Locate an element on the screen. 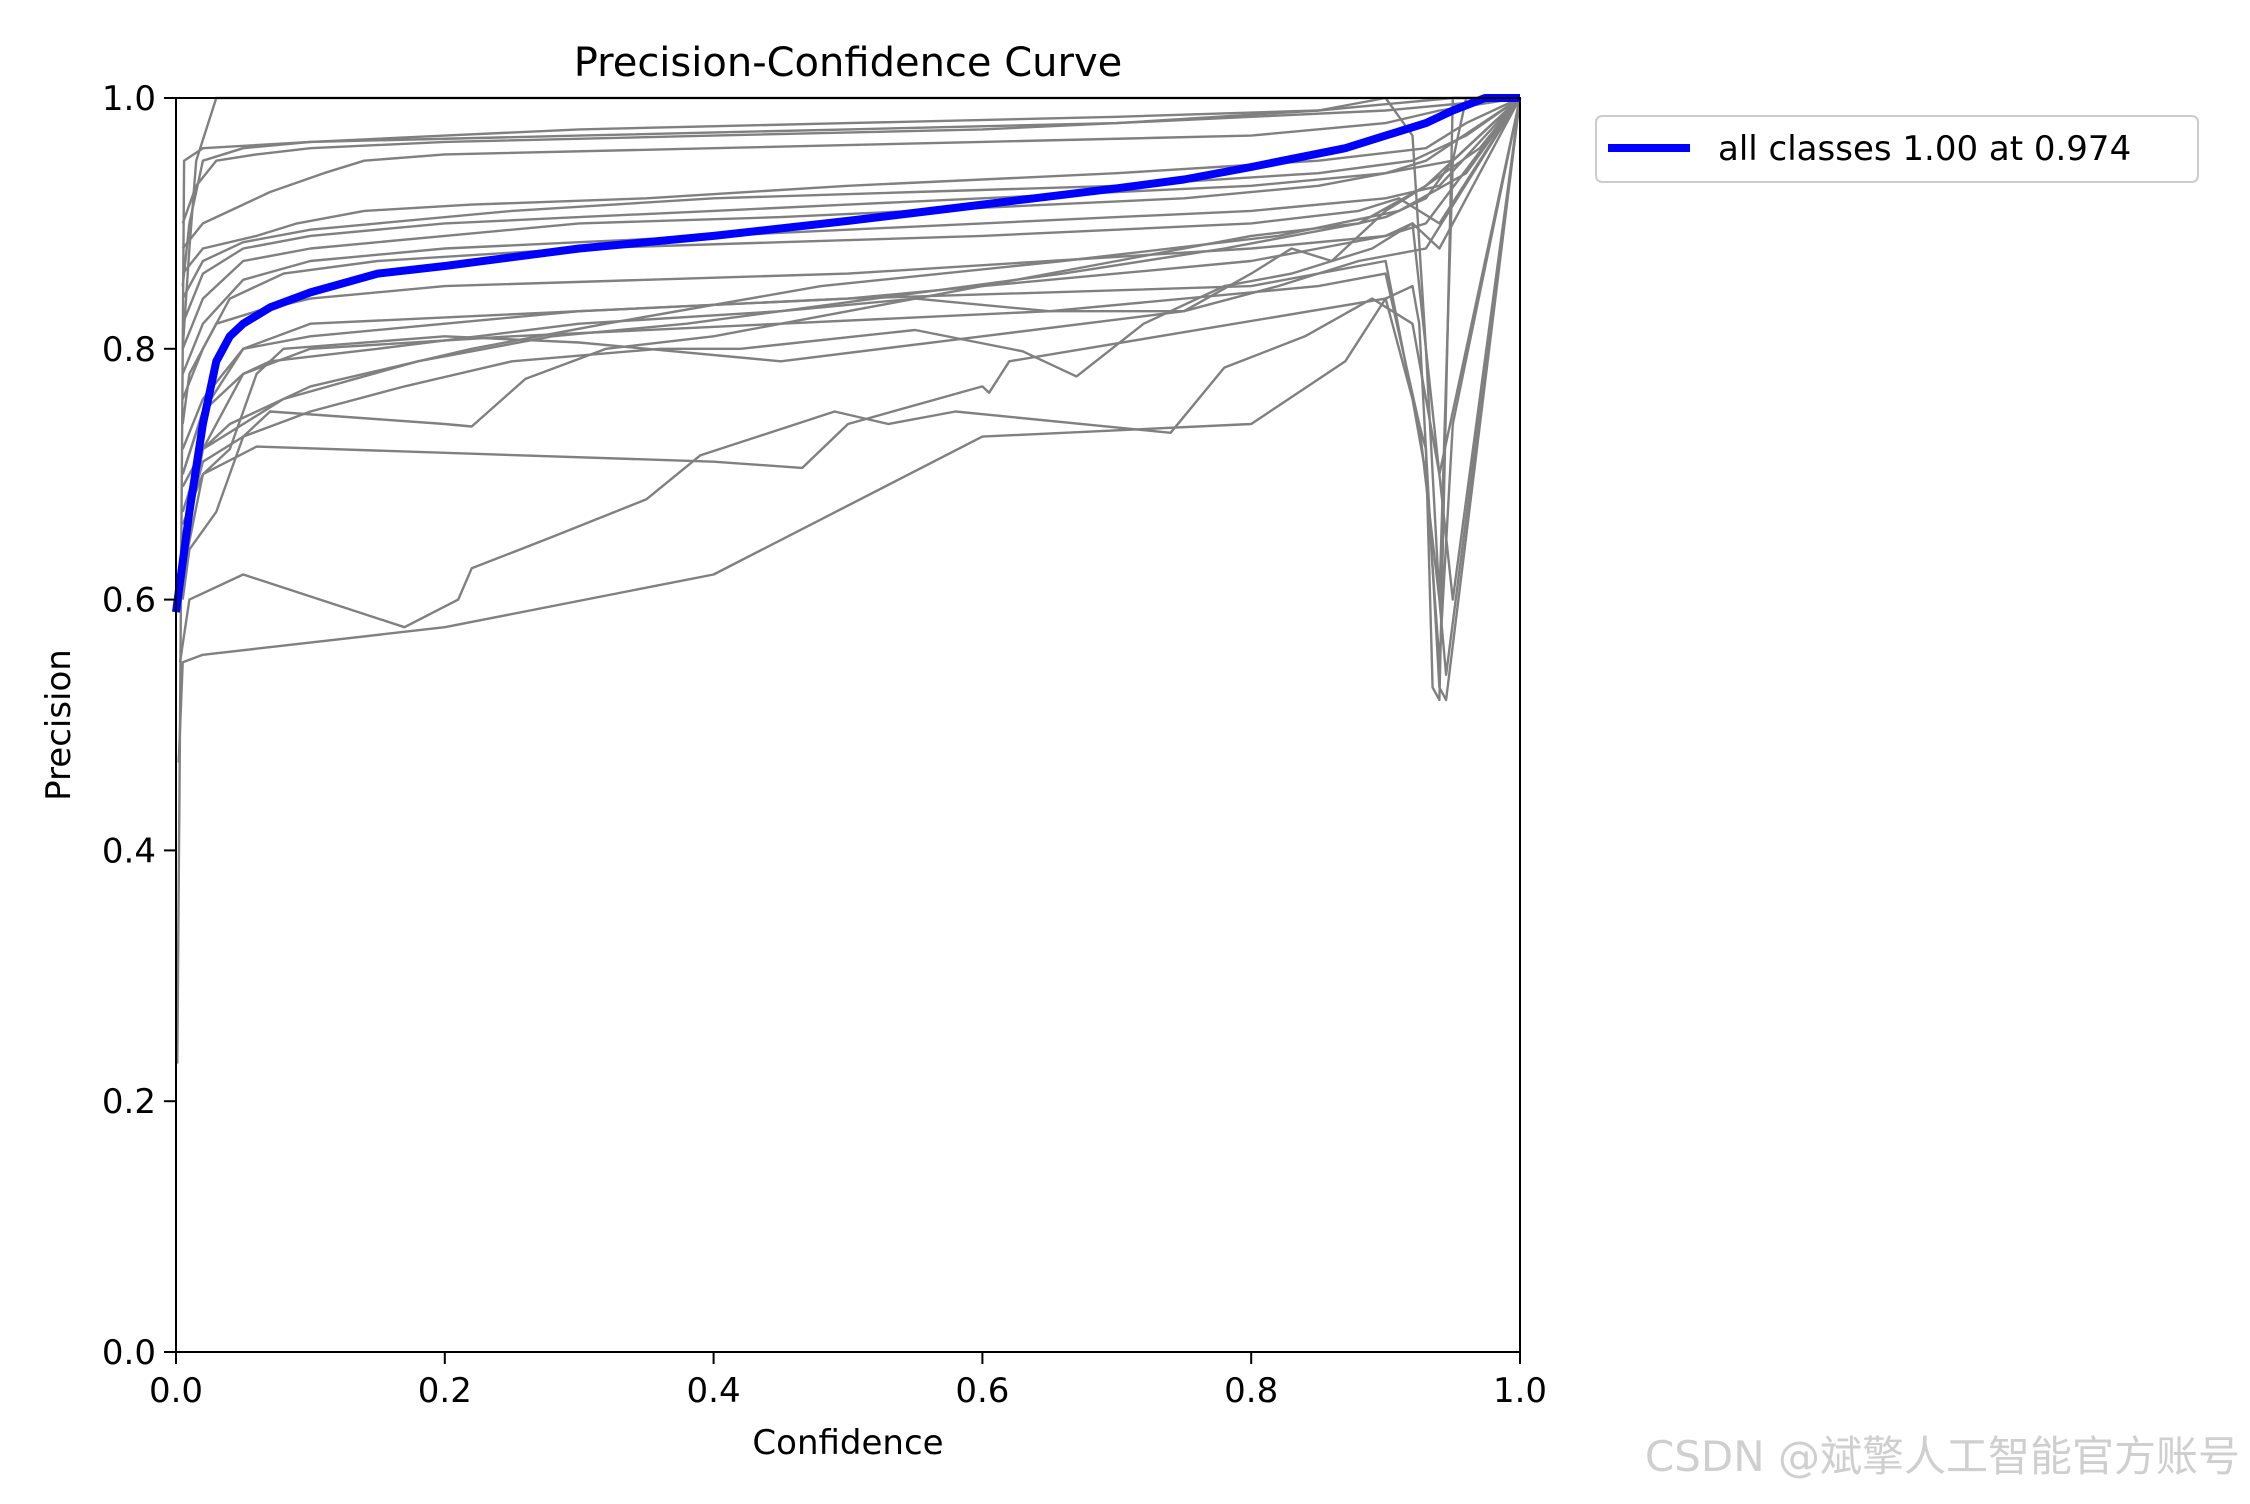 This screenshot has height=1504, width=2250. x-tick-label: 0.6 is located at coordinates (982, 1391).